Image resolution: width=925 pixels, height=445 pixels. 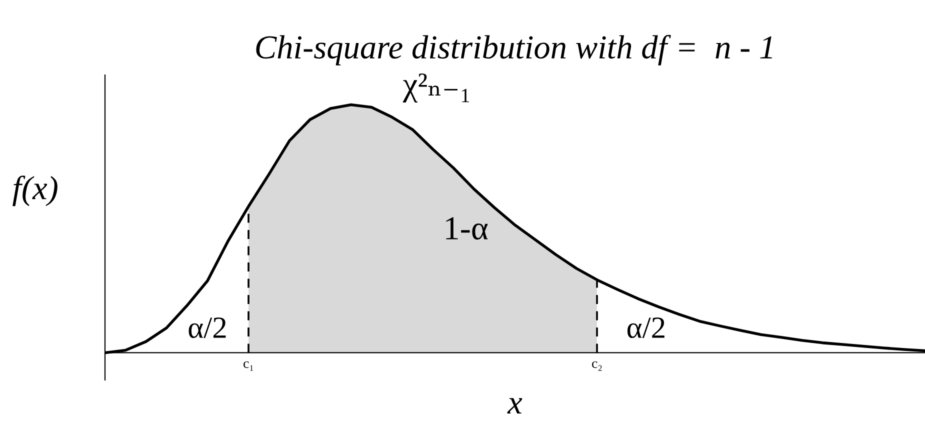 What do you see at coordinates (35, 191) in the screenshot?
I see `y-axis-title: f(x)` at bounding box center [35, 191].